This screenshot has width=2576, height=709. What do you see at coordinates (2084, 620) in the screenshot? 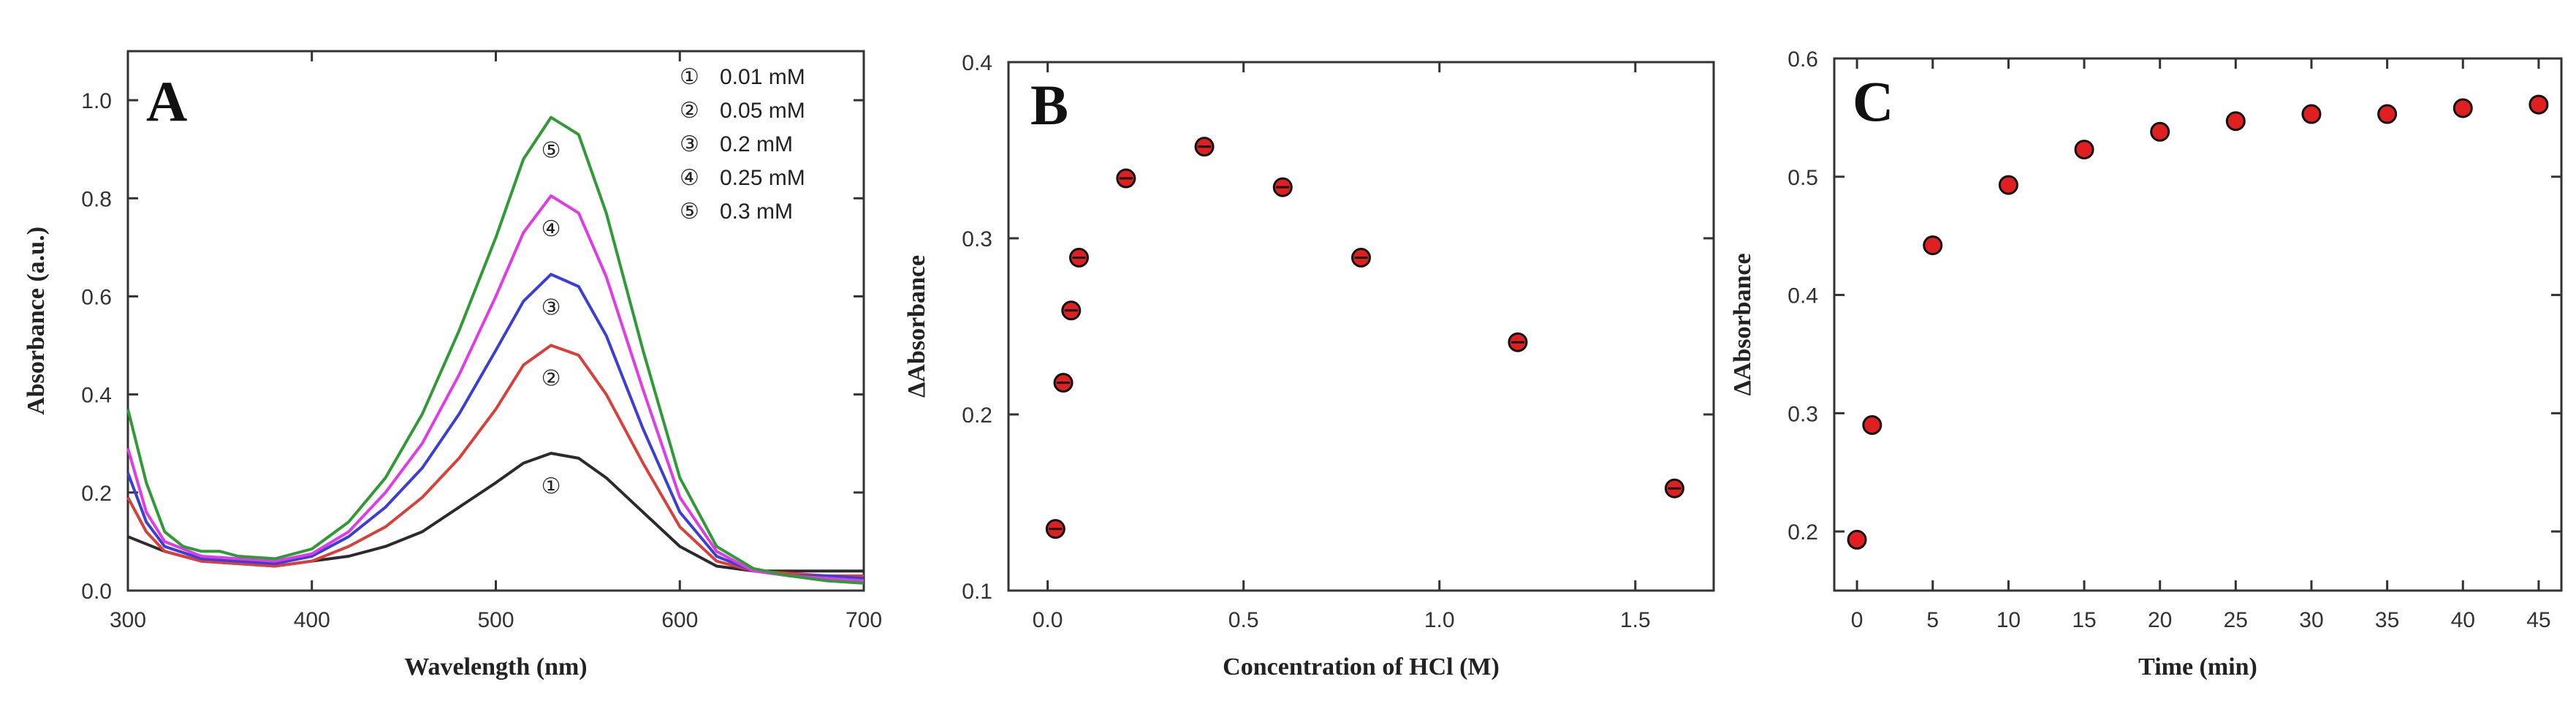
I see `x-tick-label: 15` at bounding box center [2084, 620].